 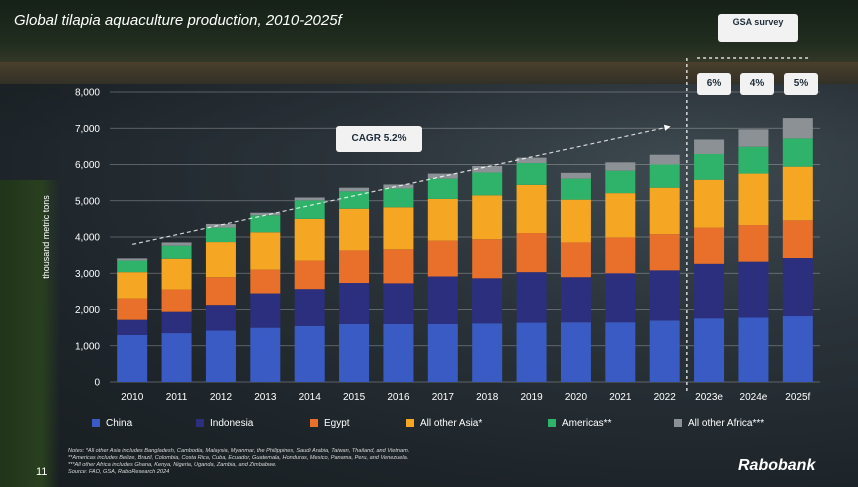 I want to click on legend-label: All other Asia*, so click(x=451, y=423).